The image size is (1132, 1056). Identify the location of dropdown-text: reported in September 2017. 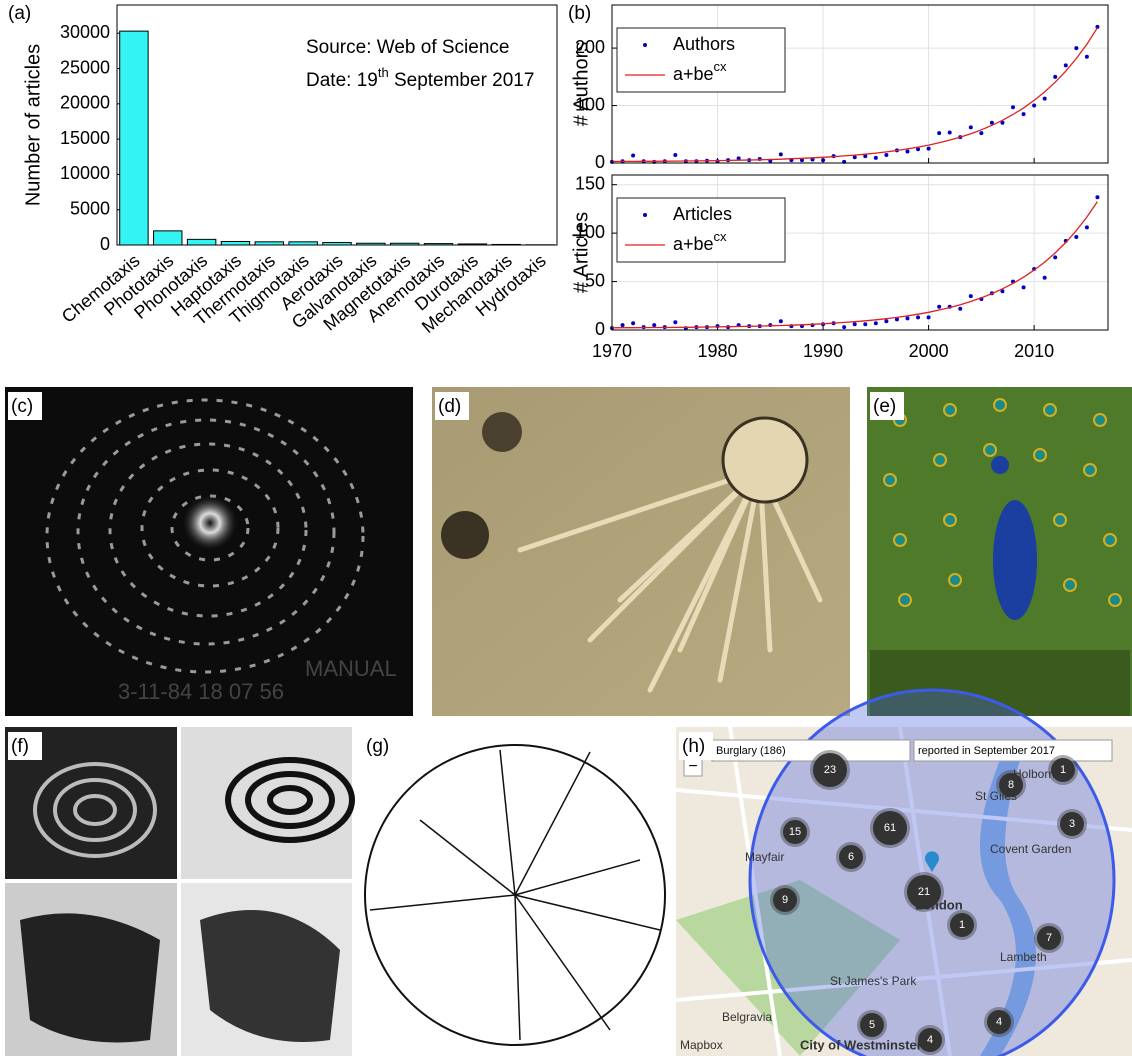
(986, 751).